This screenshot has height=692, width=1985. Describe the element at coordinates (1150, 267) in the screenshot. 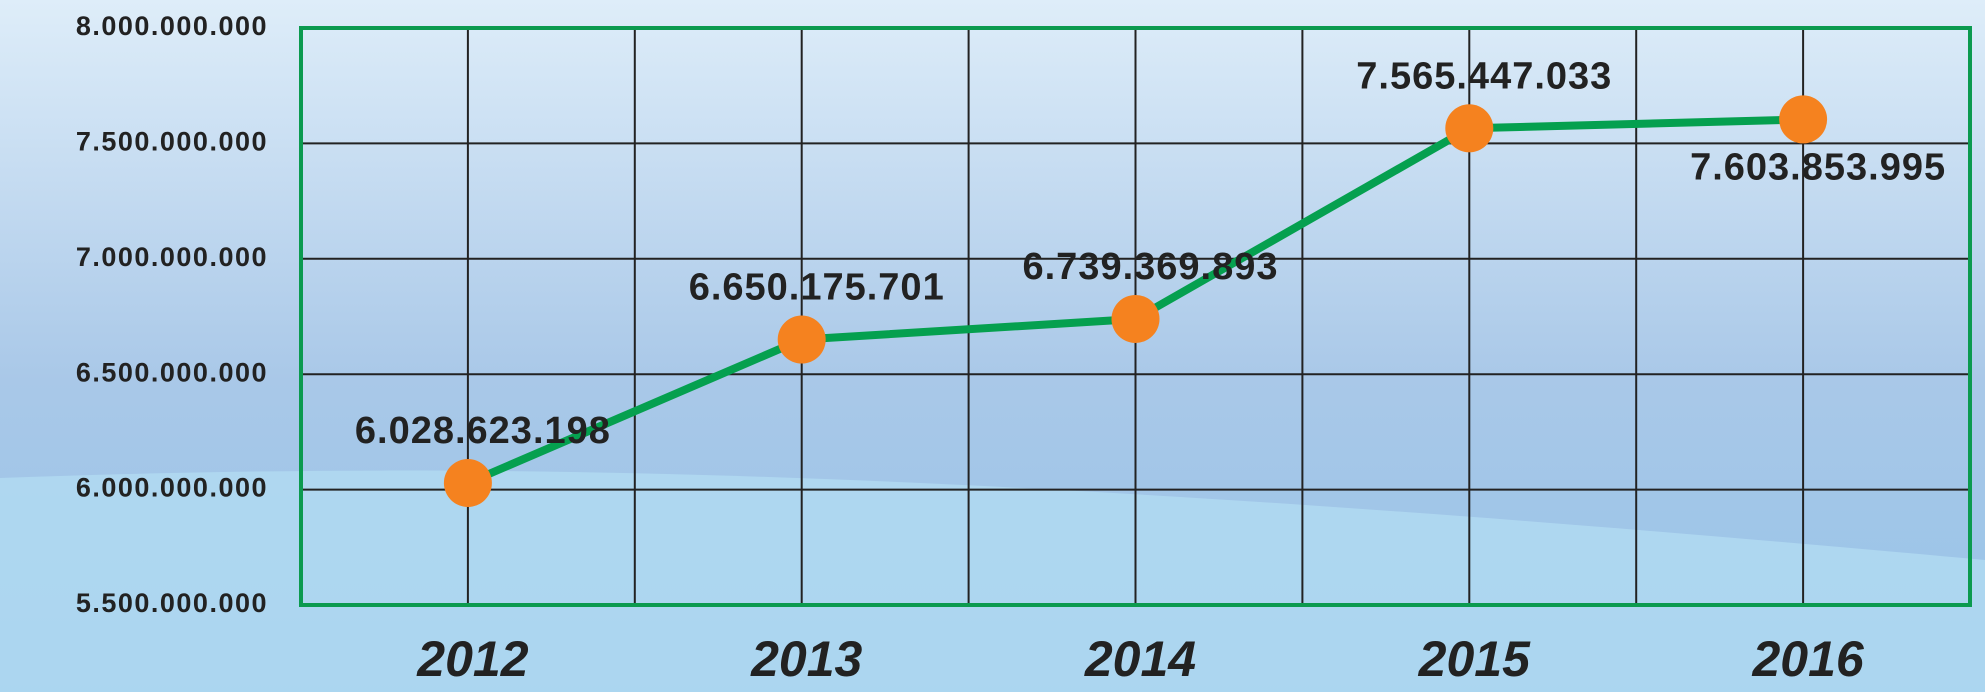

I see `data-label: 6.739.369.893` at that location.